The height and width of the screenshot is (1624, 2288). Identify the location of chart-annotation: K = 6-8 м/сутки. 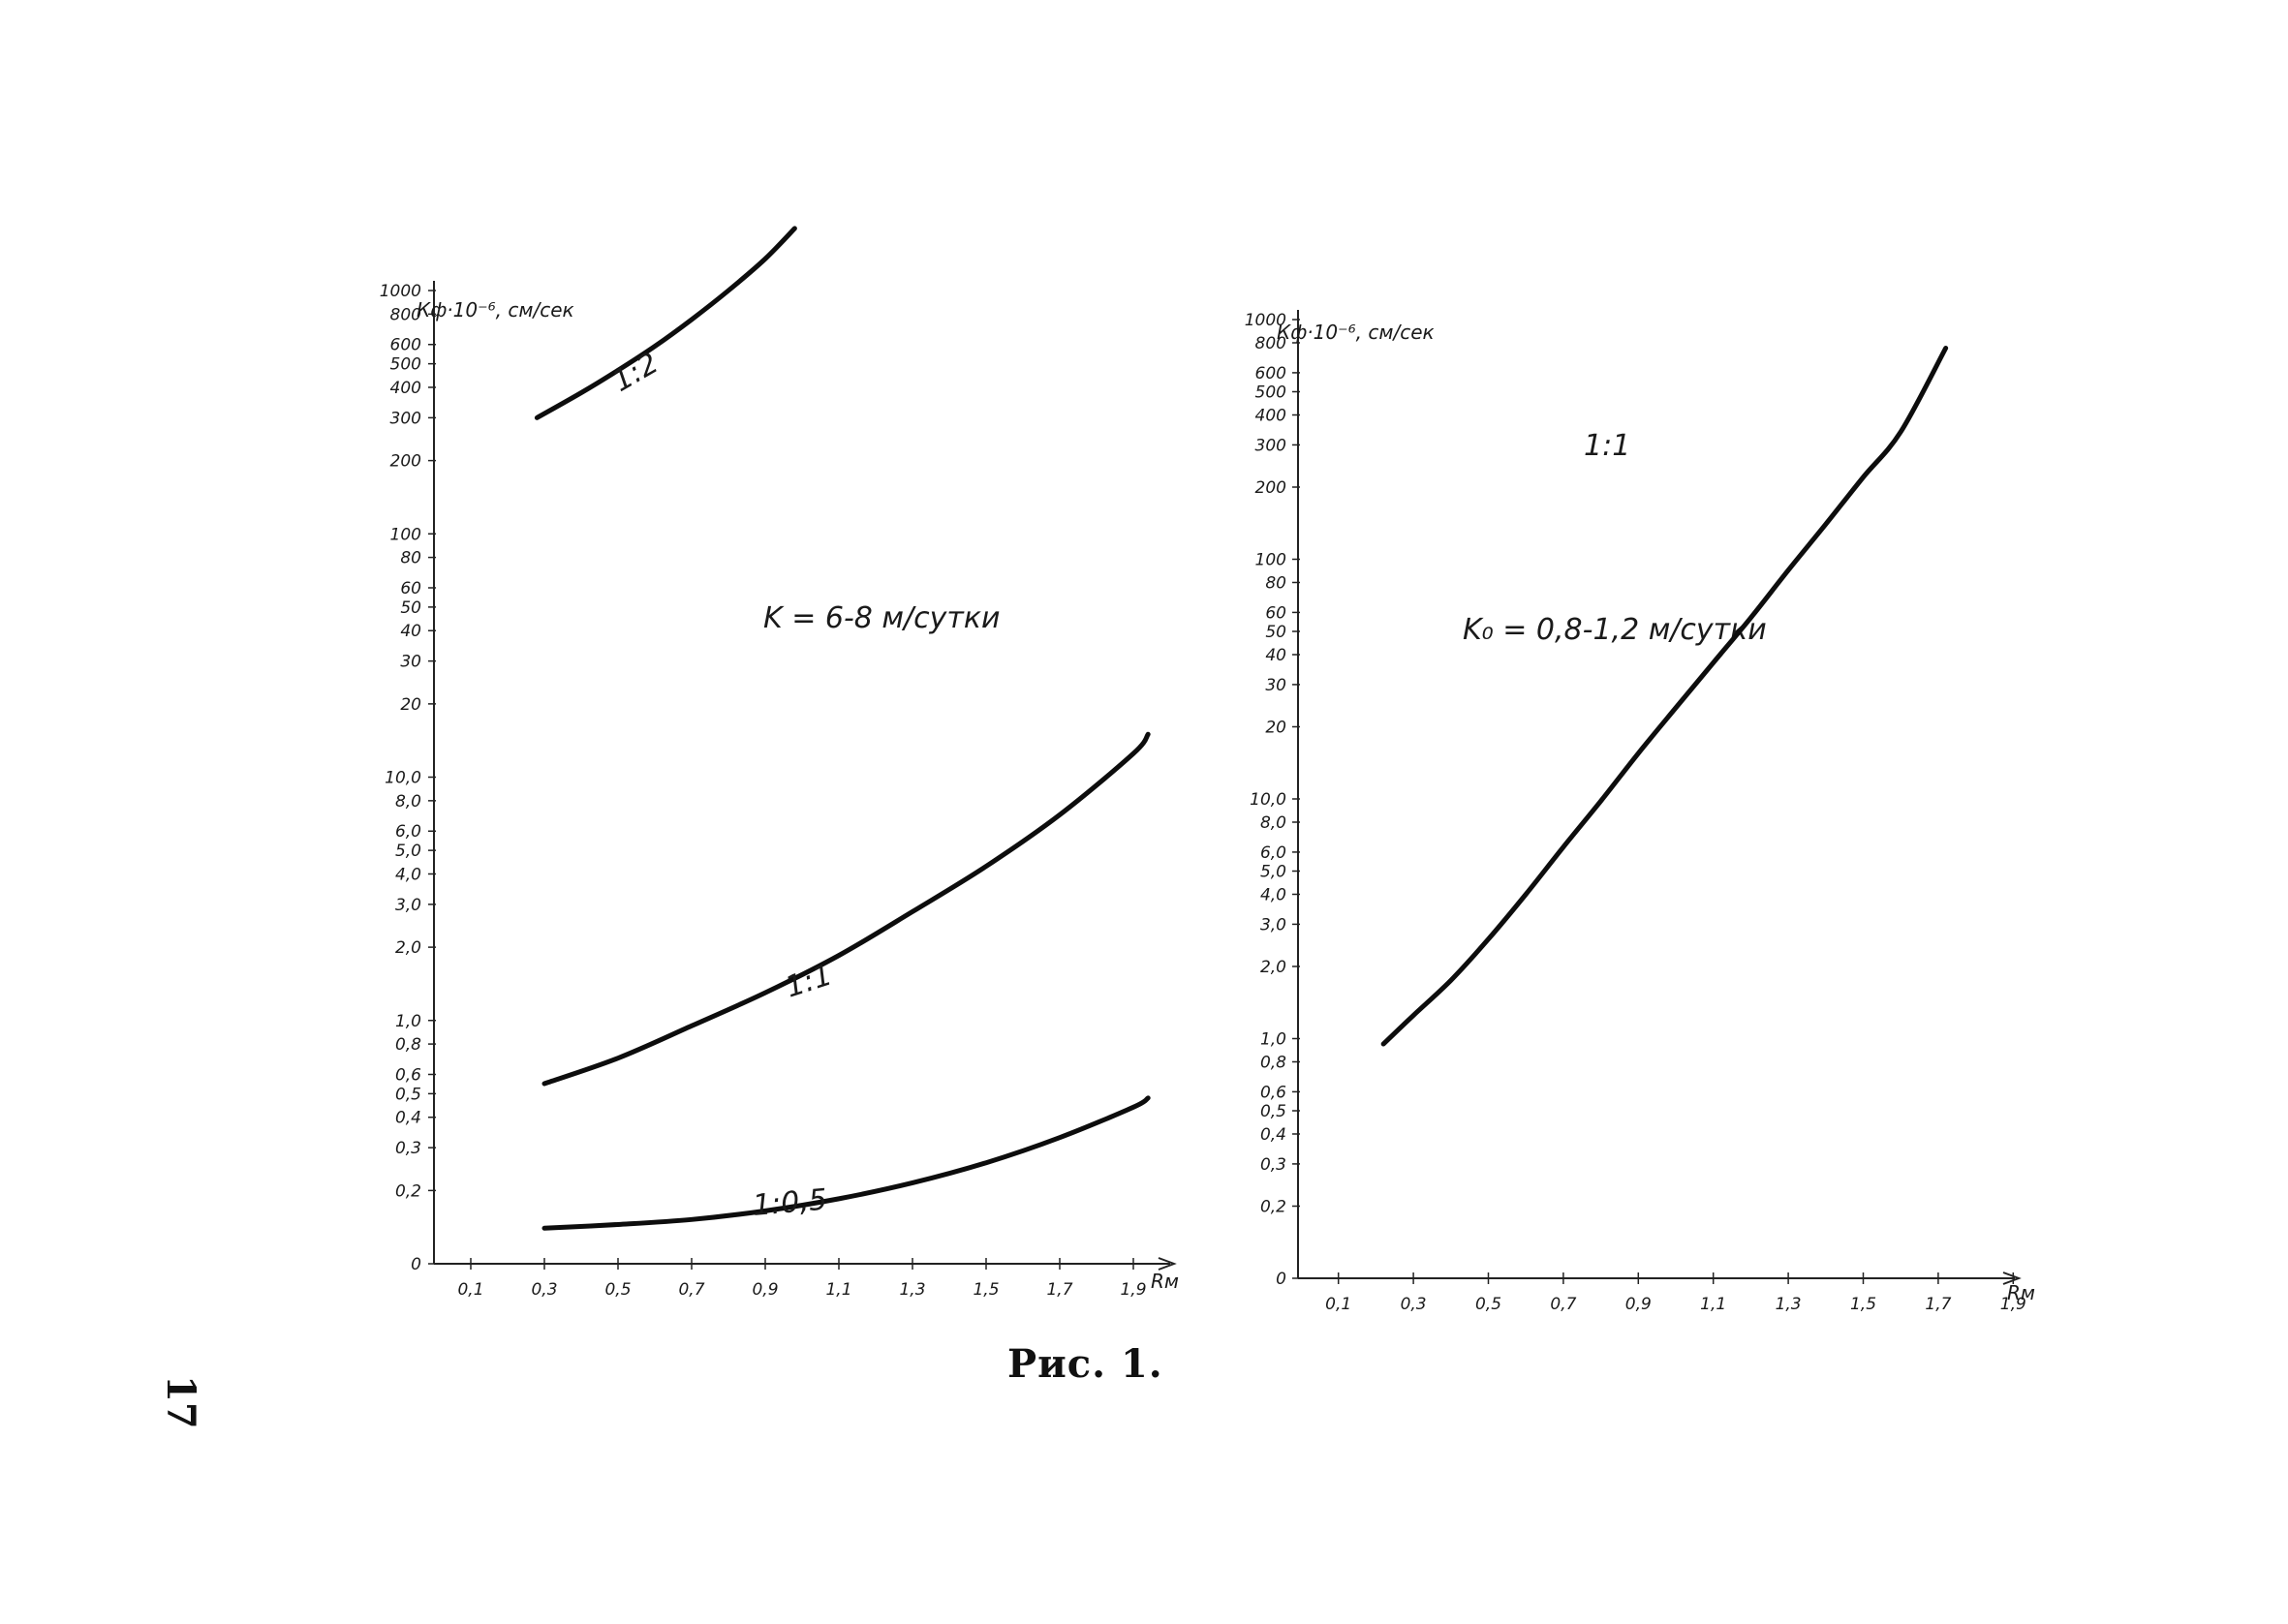
(882, 618).